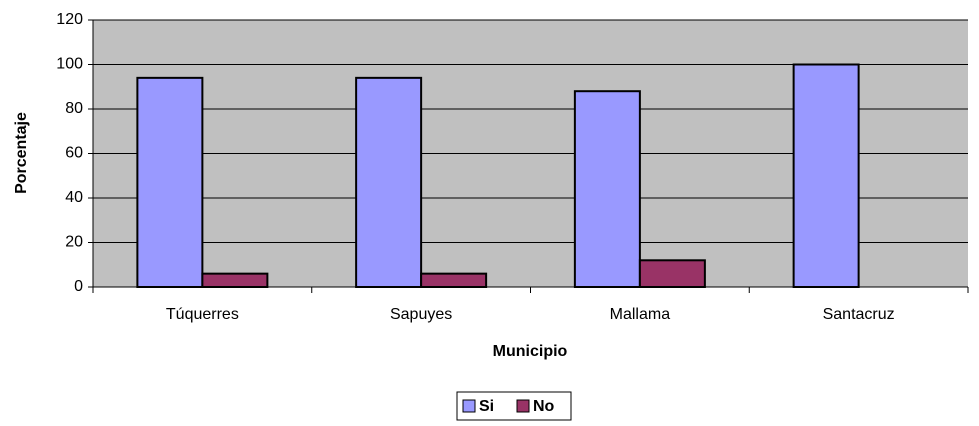  Describe the element at coordinates (78, 286) in the screenshot. I see `y-tick-label: 0` at that location.